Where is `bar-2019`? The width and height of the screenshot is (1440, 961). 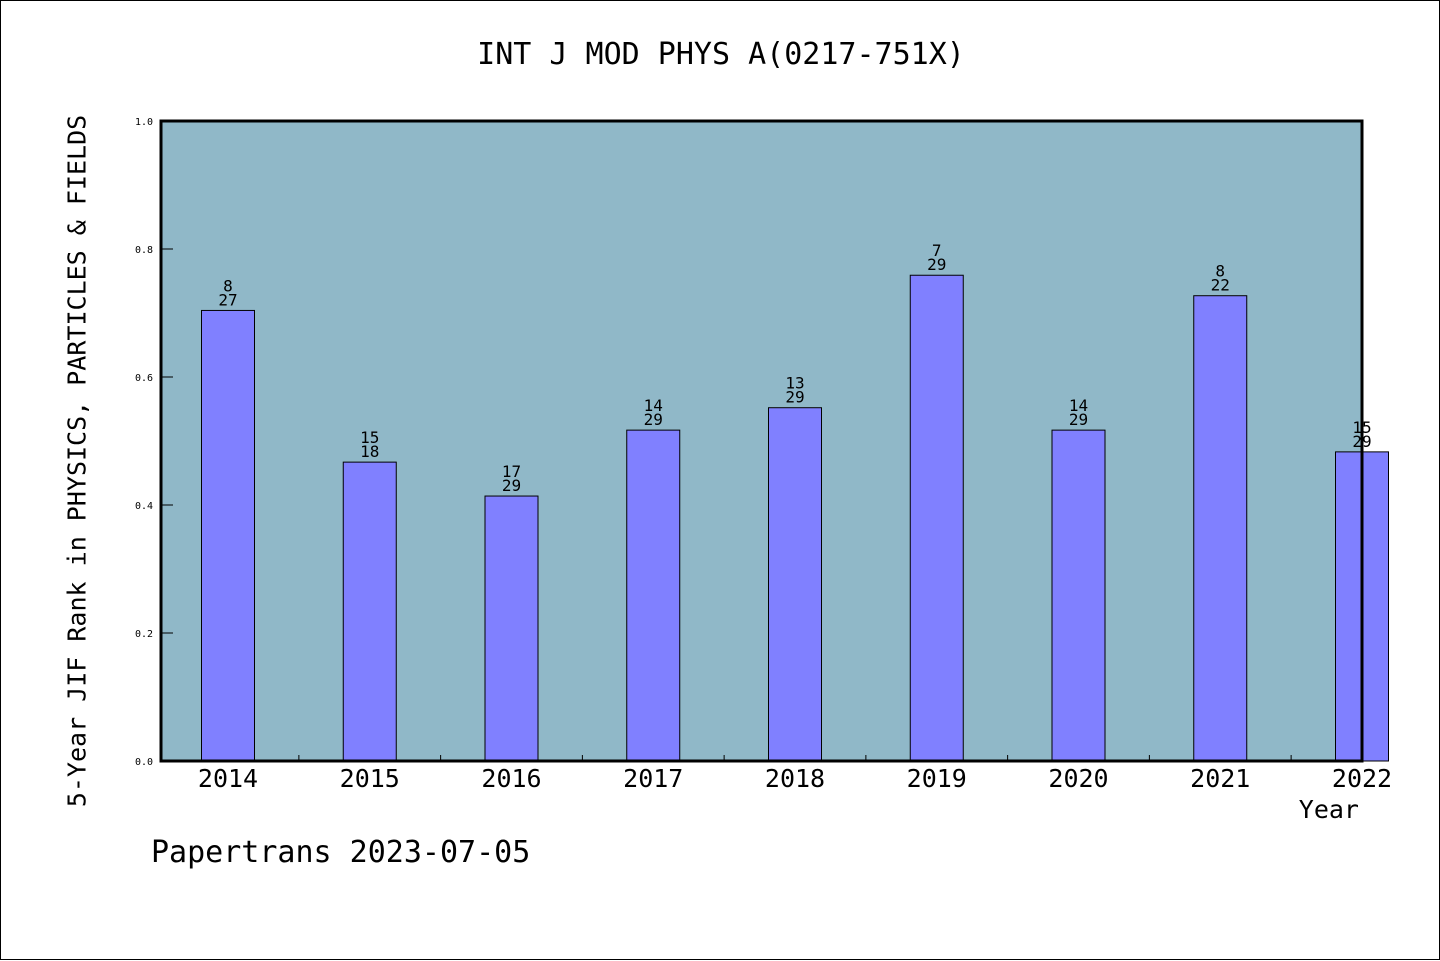
bar-2019 is located at coordinates (936, 518).